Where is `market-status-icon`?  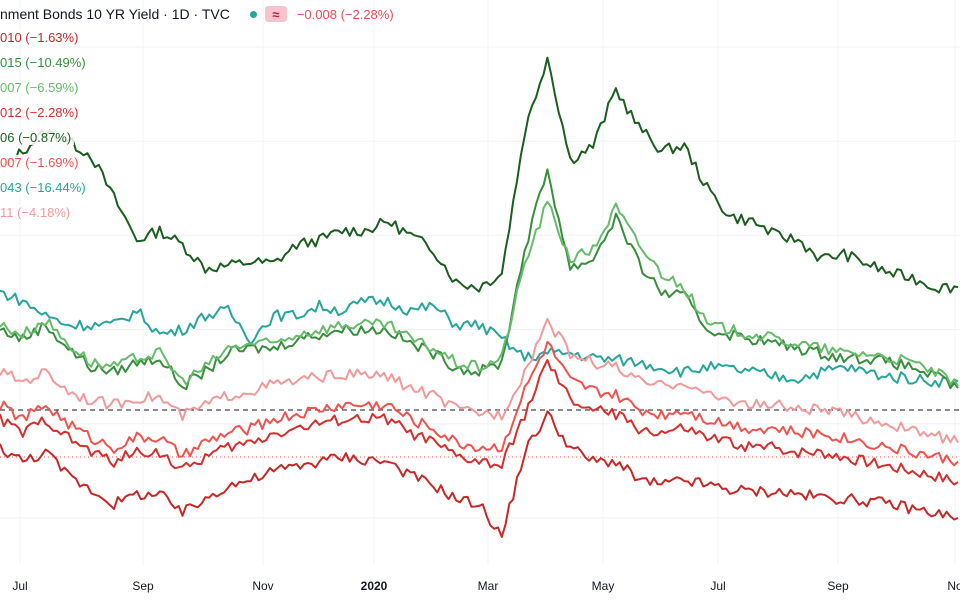 market-status-icon is located at coordinates (253, 14).